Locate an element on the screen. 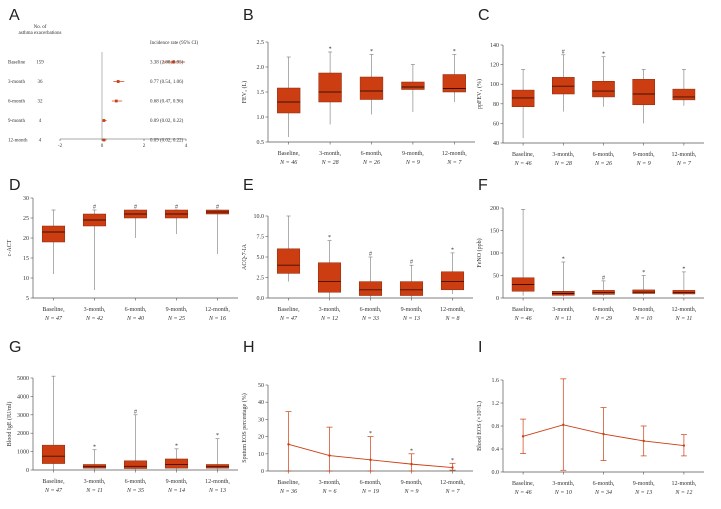 The width and height of the screenshot is (721, 509). y-tick-label-H: 50 is located at coordinates (261, 386).